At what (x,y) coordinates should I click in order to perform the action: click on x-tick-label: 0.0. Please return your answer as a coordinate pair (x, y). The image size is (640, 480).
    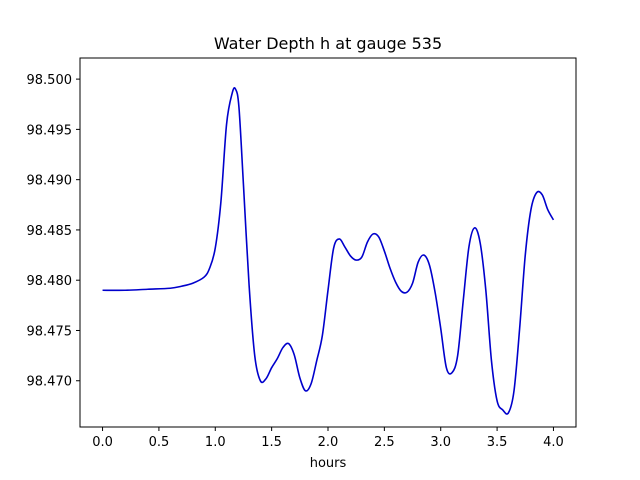
    Looking at the image, I should click on (102, 442).